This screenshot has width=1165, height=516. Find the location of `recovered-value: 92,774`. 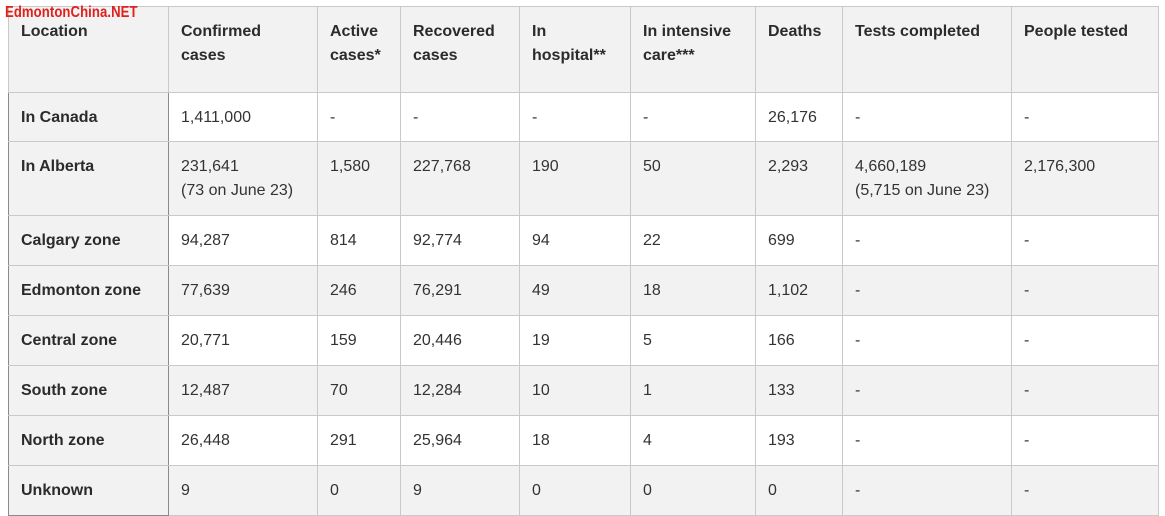

recovered-value: 92,774 is located at coordinates (437, 240).